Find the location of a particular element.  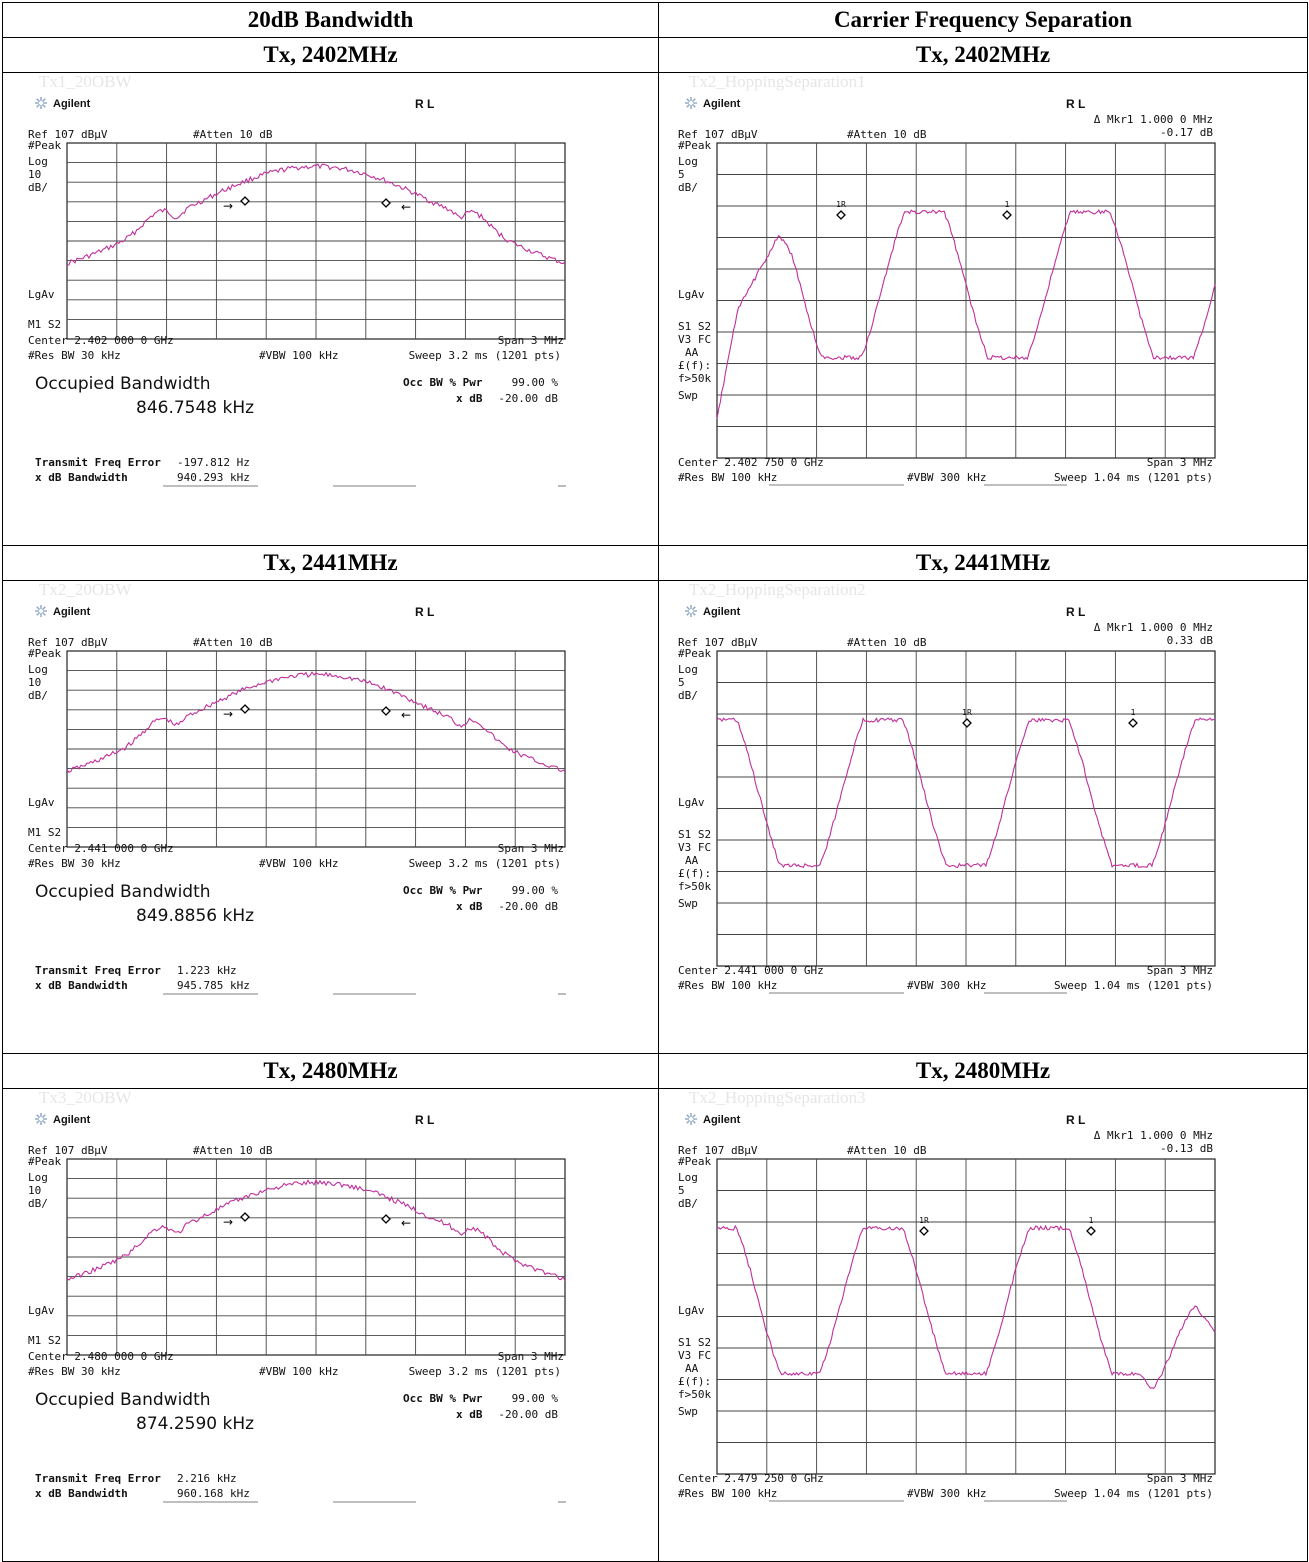

center-frequency: Center 2.402 750 0 GHz is located at coordinates (751, 462).